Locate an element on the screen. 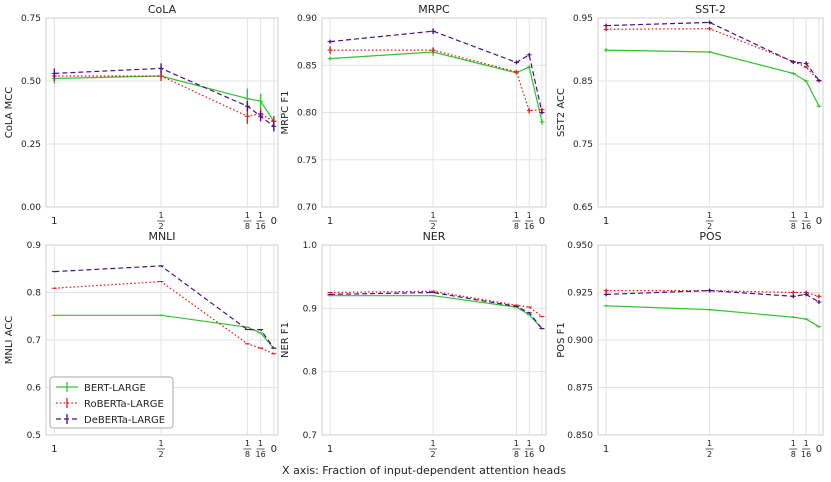 The height and width of the screenshot is (482, 831). y-axis-label: NER F1 is located at coordinates (285, 340).